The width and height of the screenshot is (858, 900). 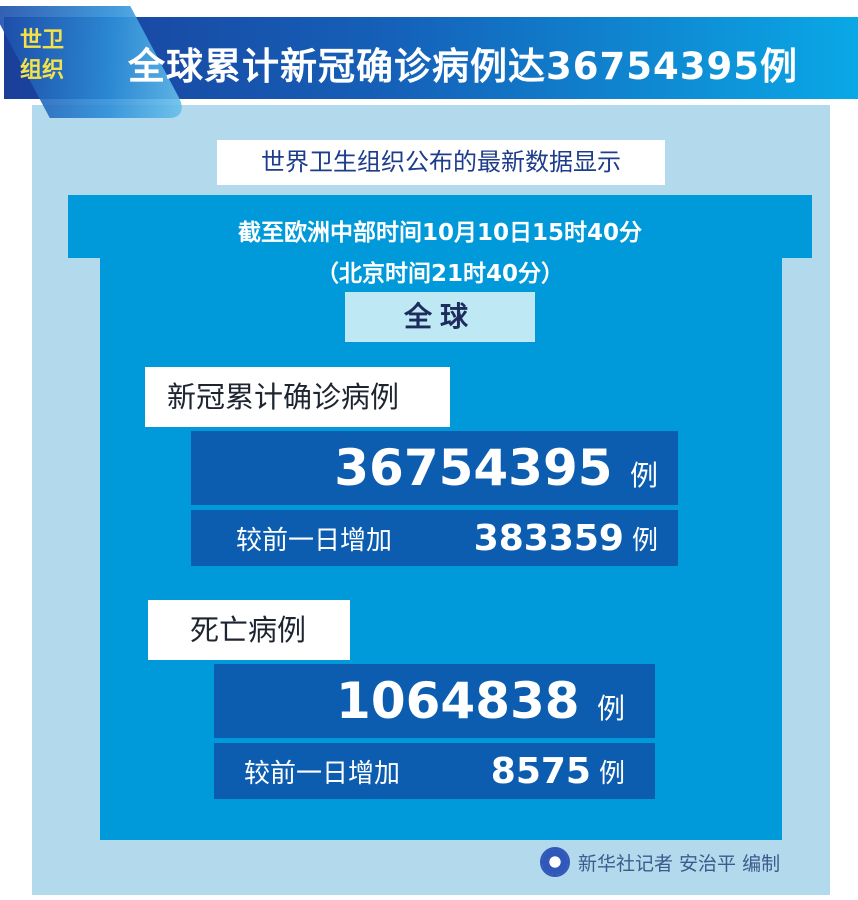 I want to click on credit: 新华社记者 安治平 编制, so click(x=660, y=862).